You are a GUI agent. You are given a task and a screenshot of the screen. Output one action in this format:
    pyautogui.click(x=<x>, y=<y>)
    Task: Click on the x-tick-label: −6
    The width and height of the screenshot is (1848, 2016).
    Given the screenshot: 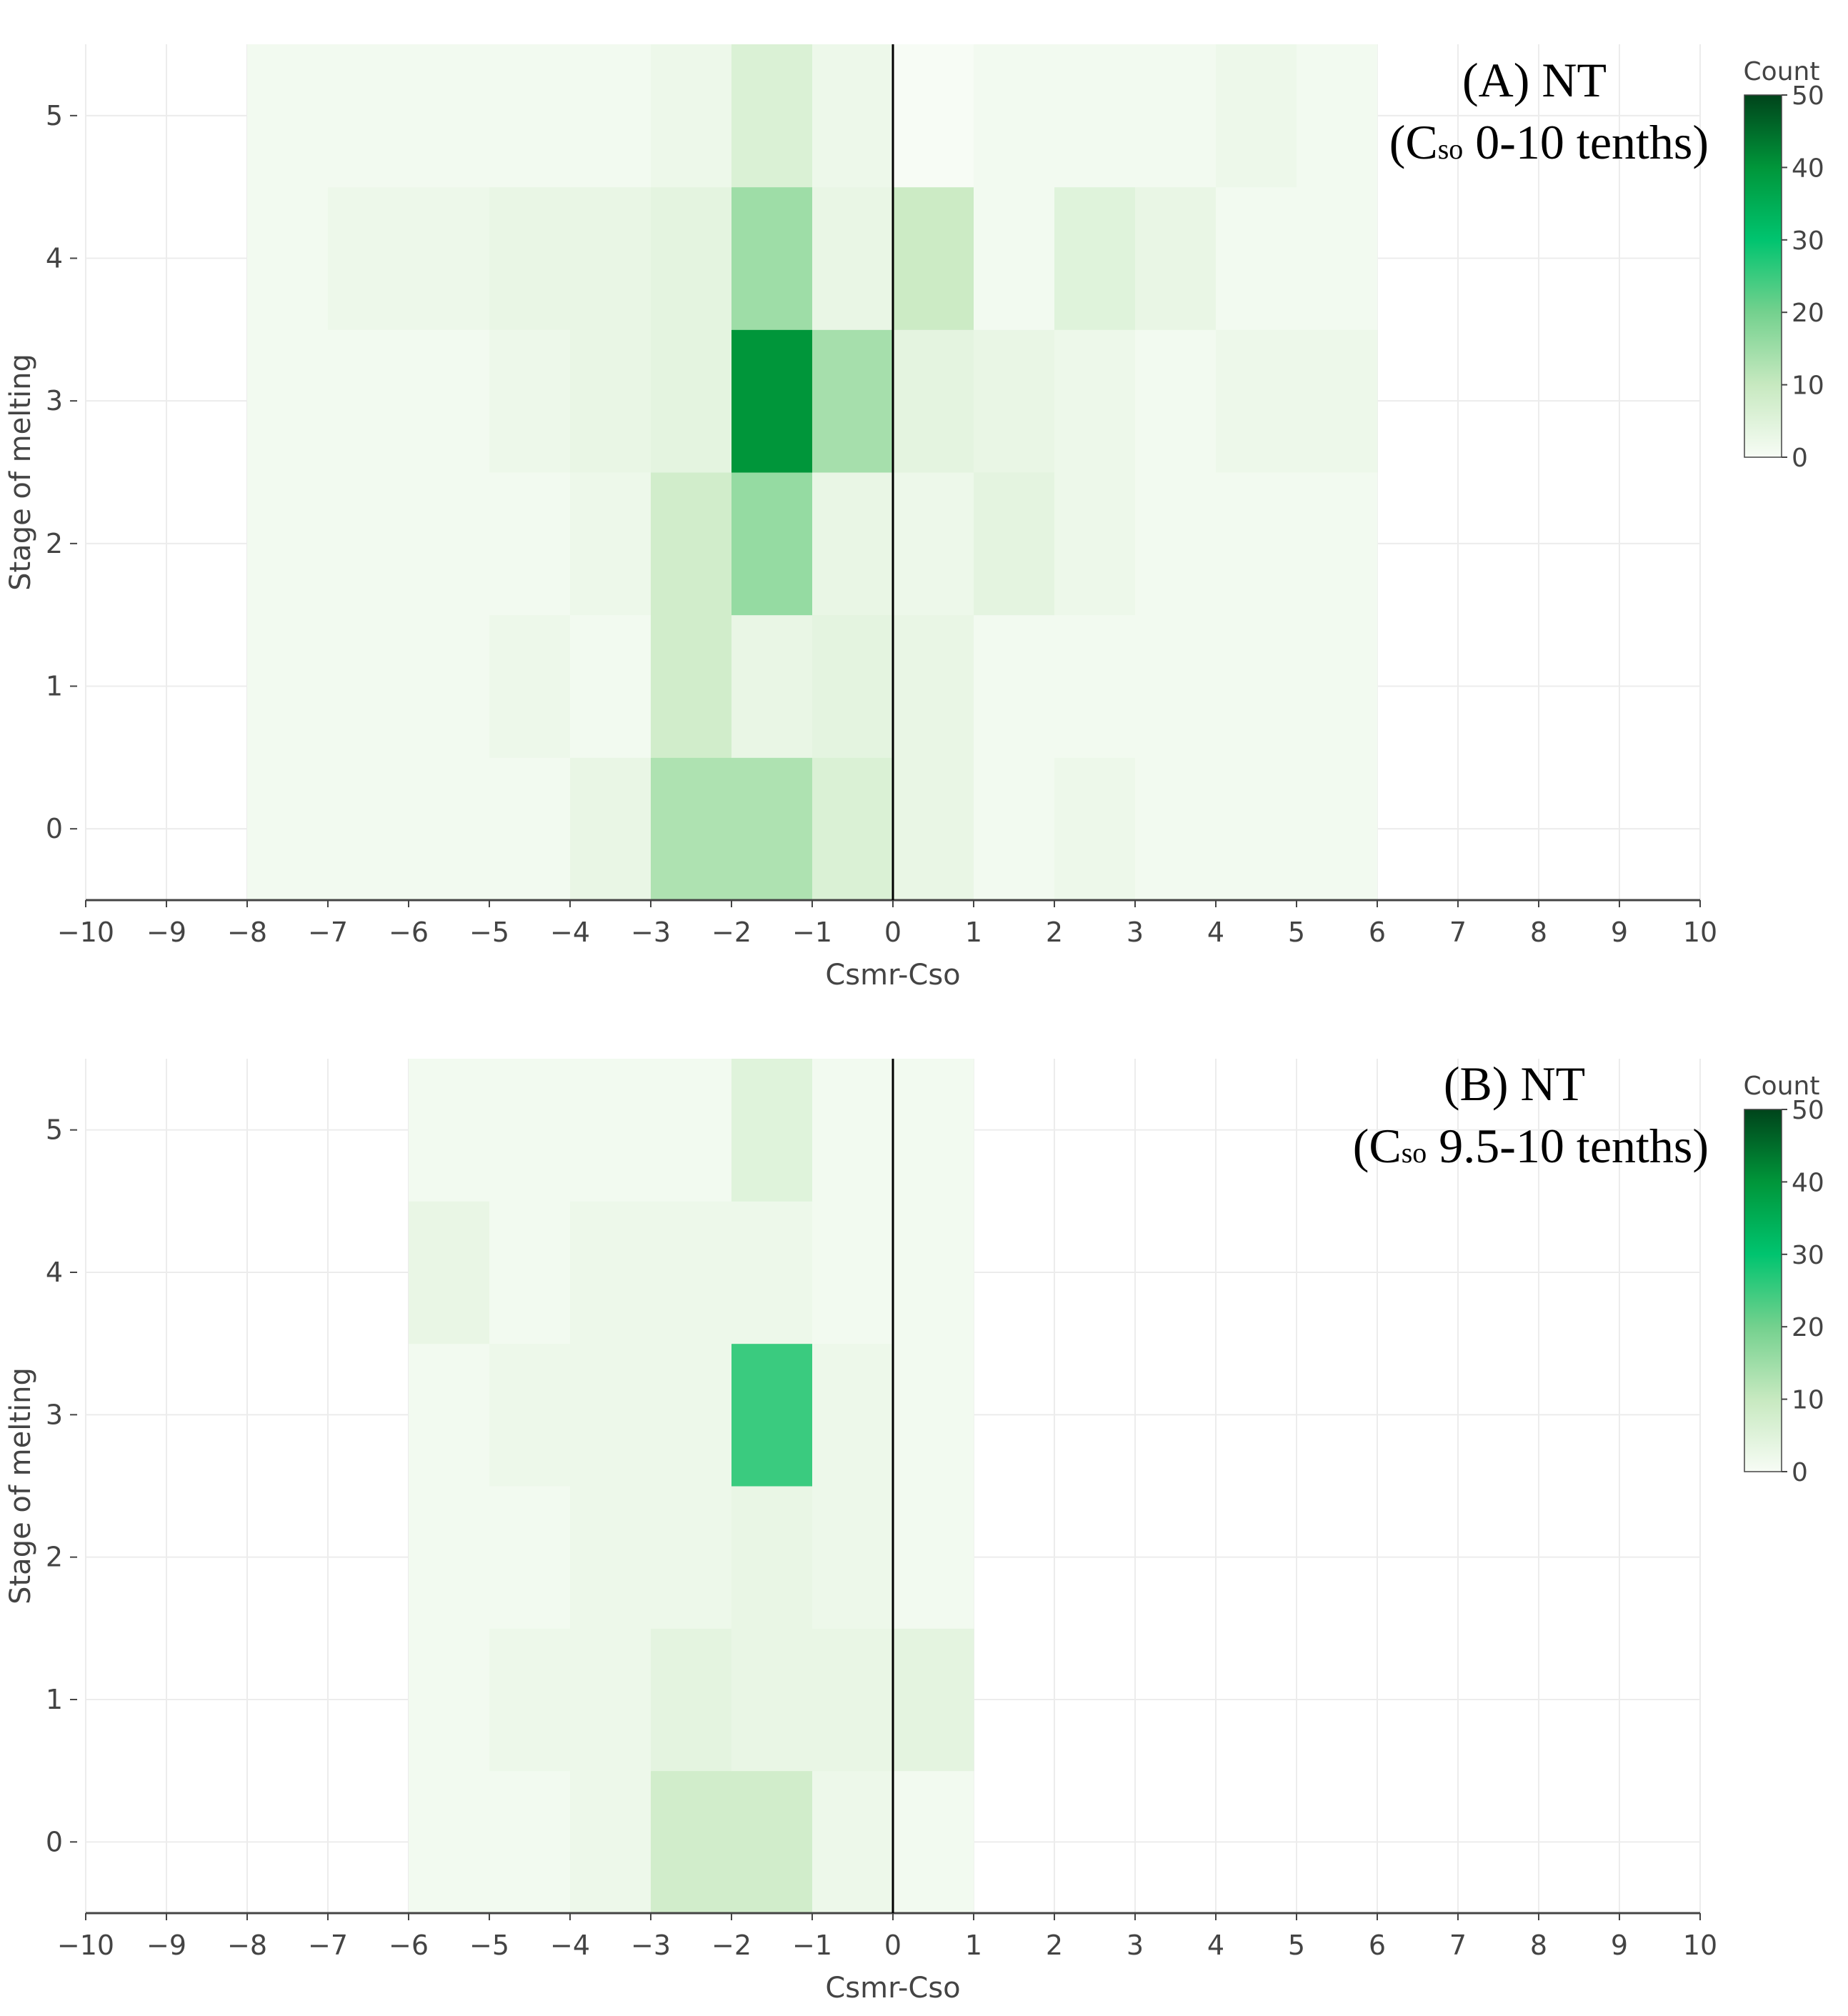 What is the action you would take?
    pyautogui.click(x=409, y=932)
    